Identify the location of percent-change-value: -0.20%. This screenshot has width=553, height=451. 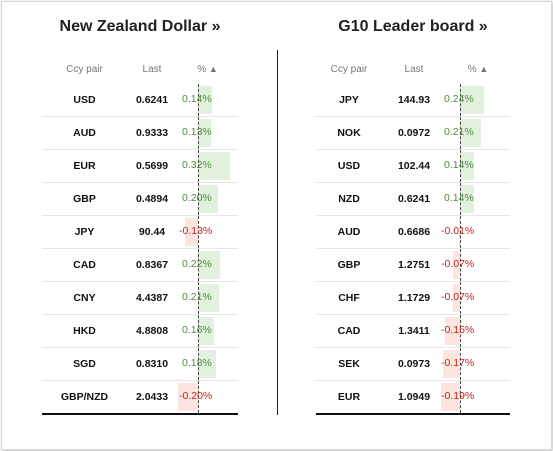
(196, 396).